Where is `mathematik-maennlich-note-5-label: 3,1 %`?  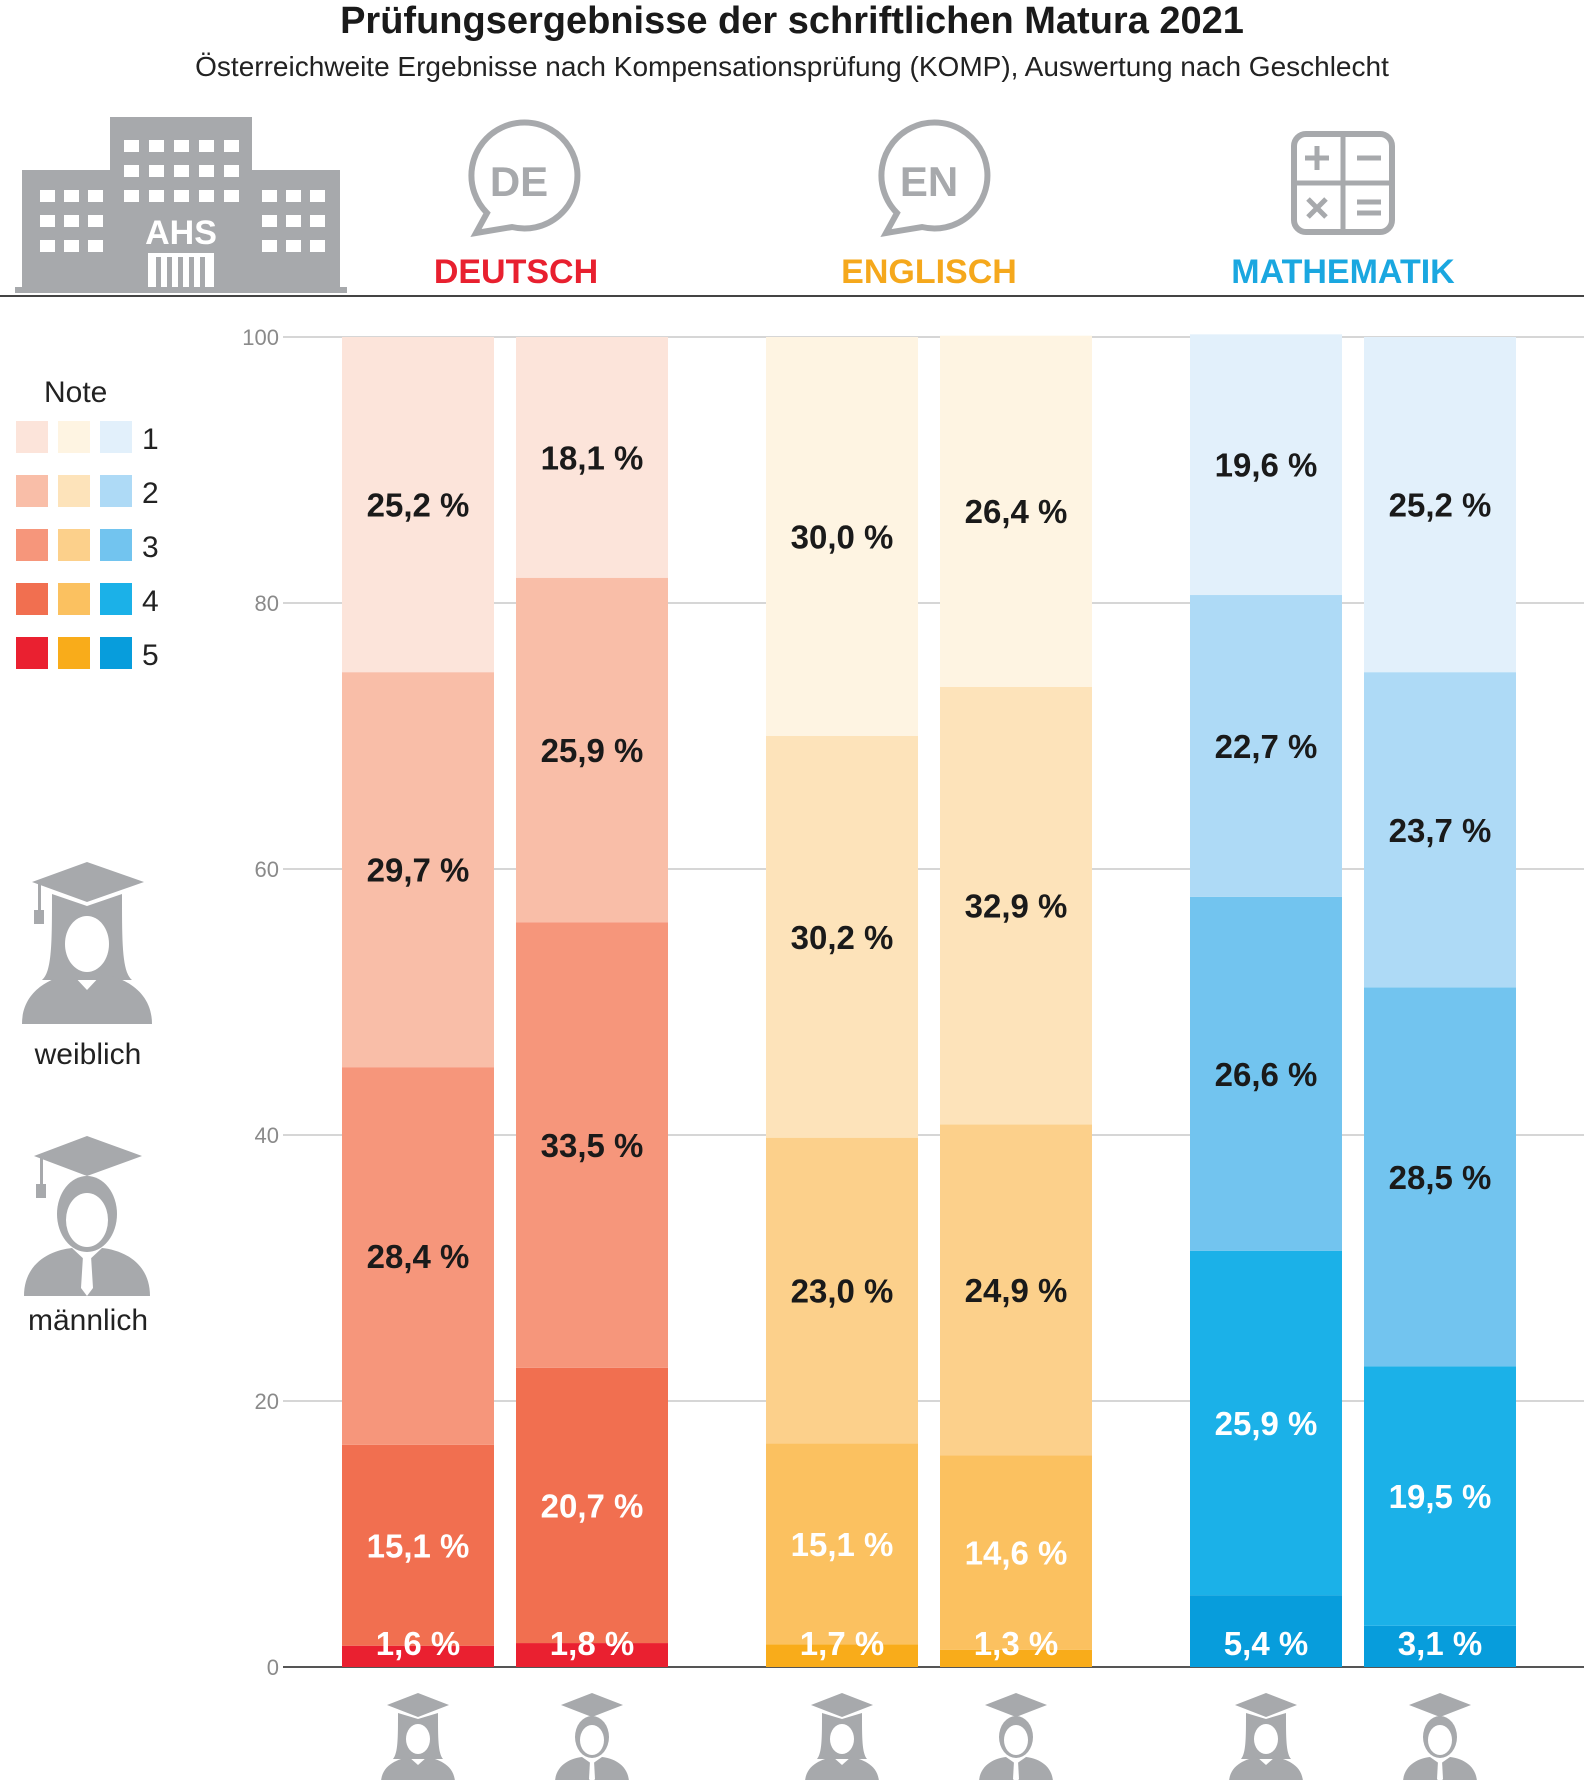
mathematik-maennlich-note-5-label: 3,1 % is located at coordinates (1440, 1643).